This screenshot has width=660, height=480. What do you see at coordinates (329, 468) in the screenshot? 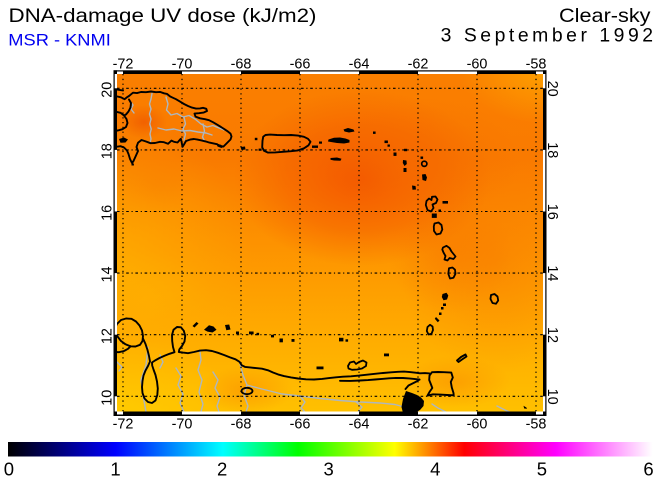
I see `svg-text: 3` at bounding box center [329, 468].